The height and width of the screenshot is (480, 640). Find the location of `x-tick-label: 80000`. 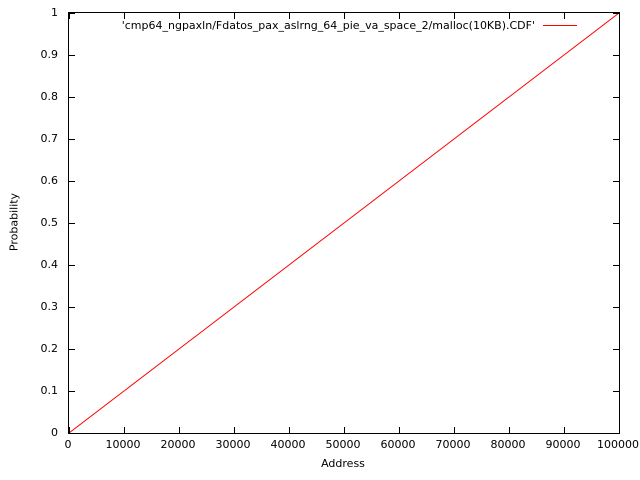

x-tick-label: 80000 is located at coordinates (508, 444).